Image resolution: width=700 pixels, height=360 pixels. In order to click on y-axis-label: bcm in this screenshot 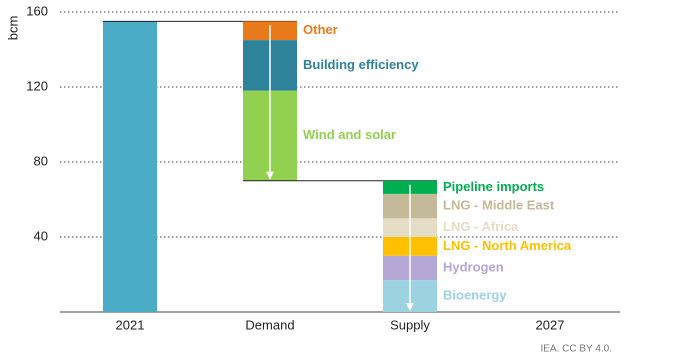, I will do `click(12, 28)`.